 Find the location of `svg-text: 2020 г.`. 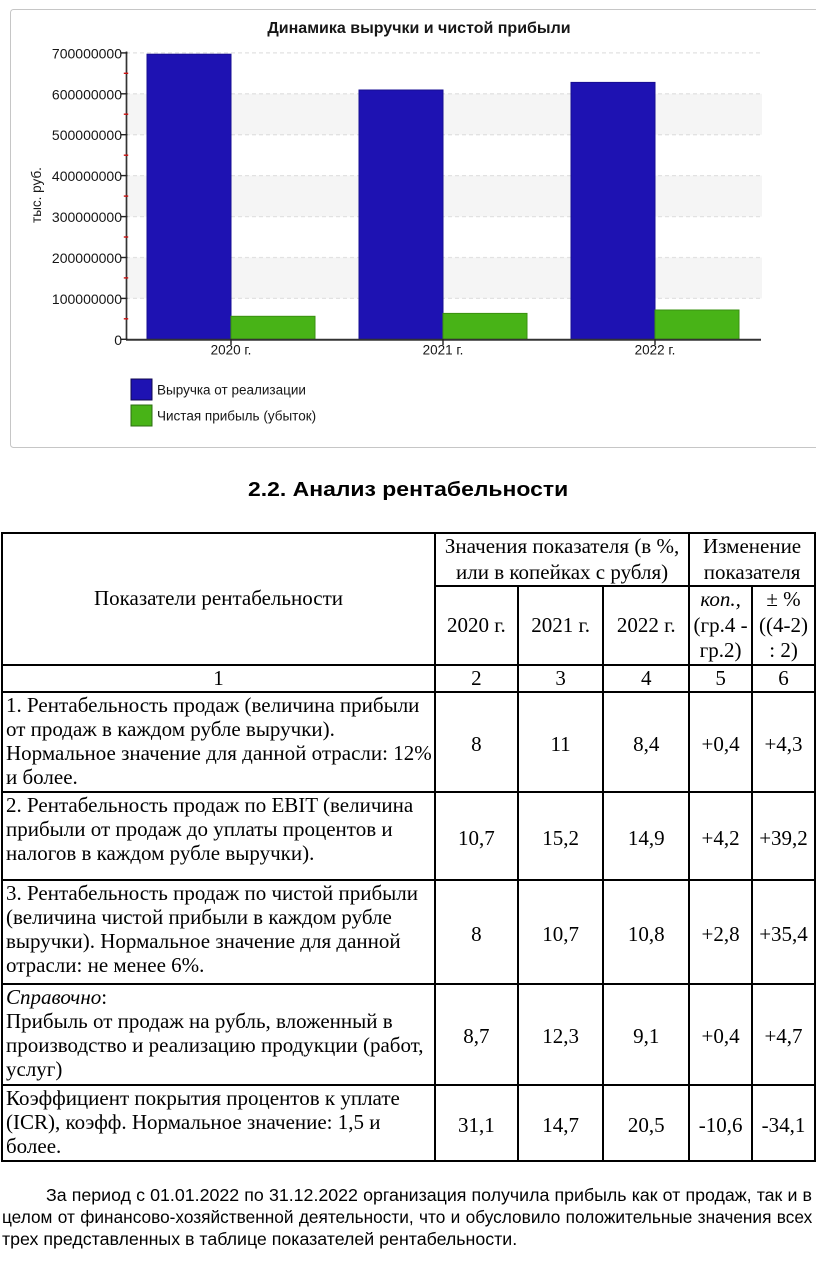

svg-text: 2020 г. is located at coordinates (231, 350).